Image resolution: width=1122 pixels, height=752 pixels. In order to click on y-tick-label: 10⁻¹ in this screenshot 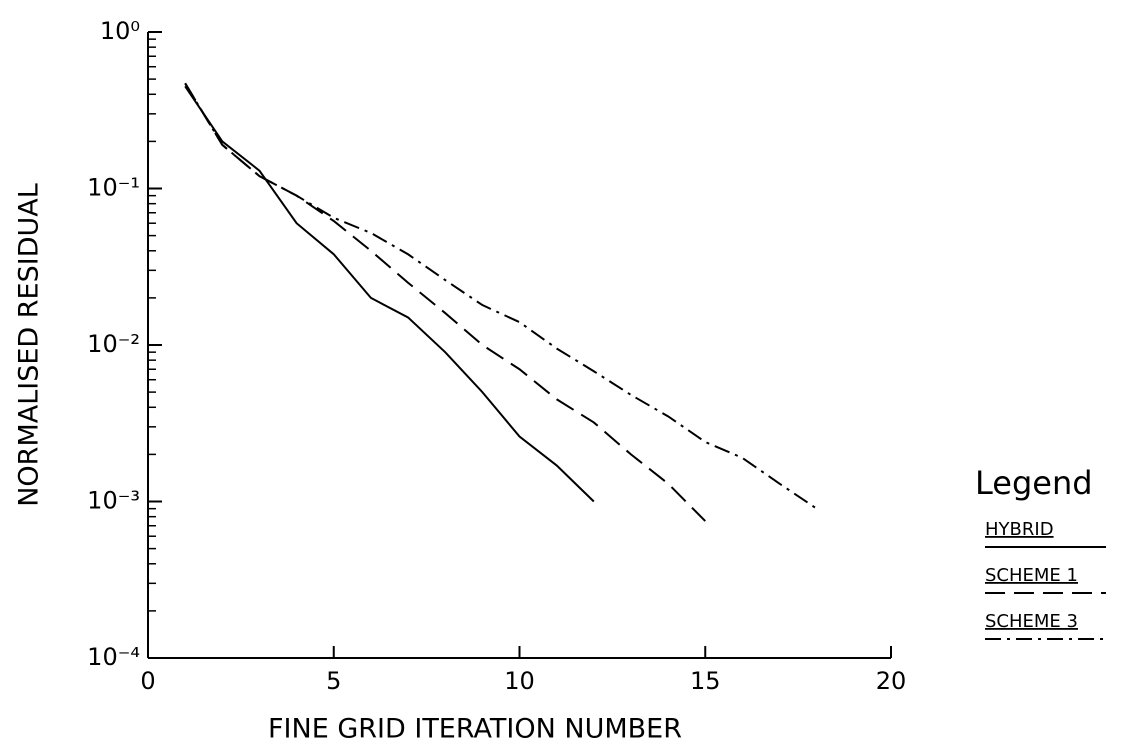, I will do `click(113, 188)`.